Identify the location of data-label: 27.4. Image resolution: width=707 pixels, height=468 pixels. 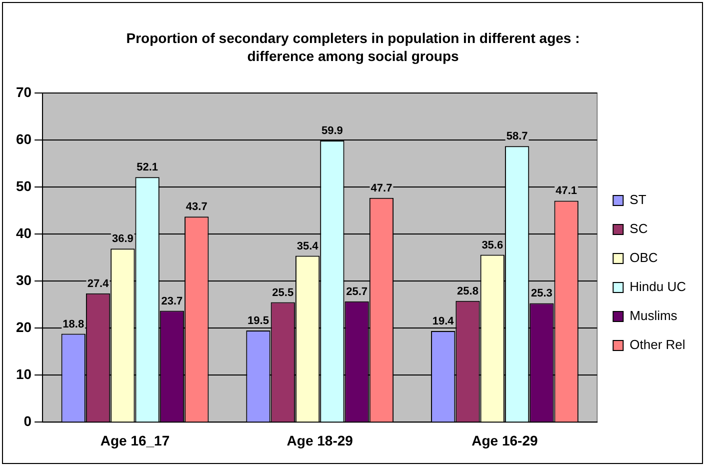
(98, 284).